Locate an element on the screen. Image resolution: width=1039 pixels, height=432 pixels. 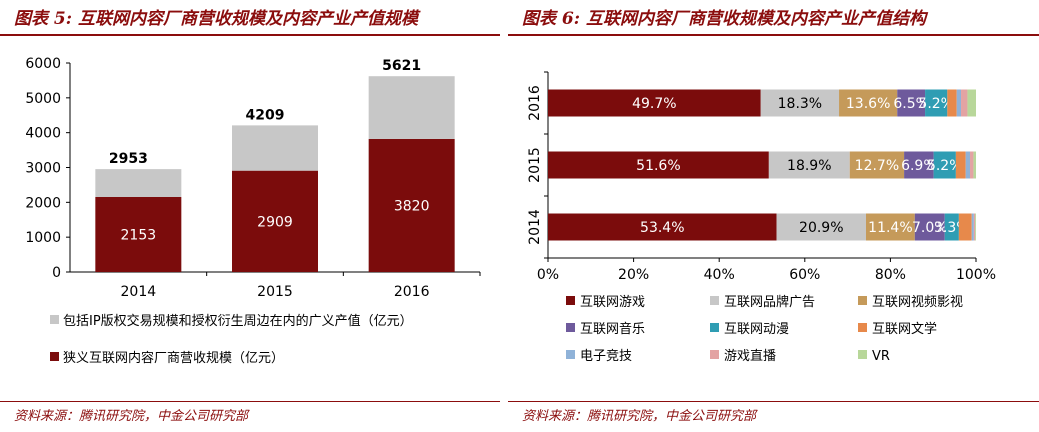
legend-label: 包括IP版权交易规模和授权衍生周边在内的广义产值（亿元） is located at coordinates (238, 321).